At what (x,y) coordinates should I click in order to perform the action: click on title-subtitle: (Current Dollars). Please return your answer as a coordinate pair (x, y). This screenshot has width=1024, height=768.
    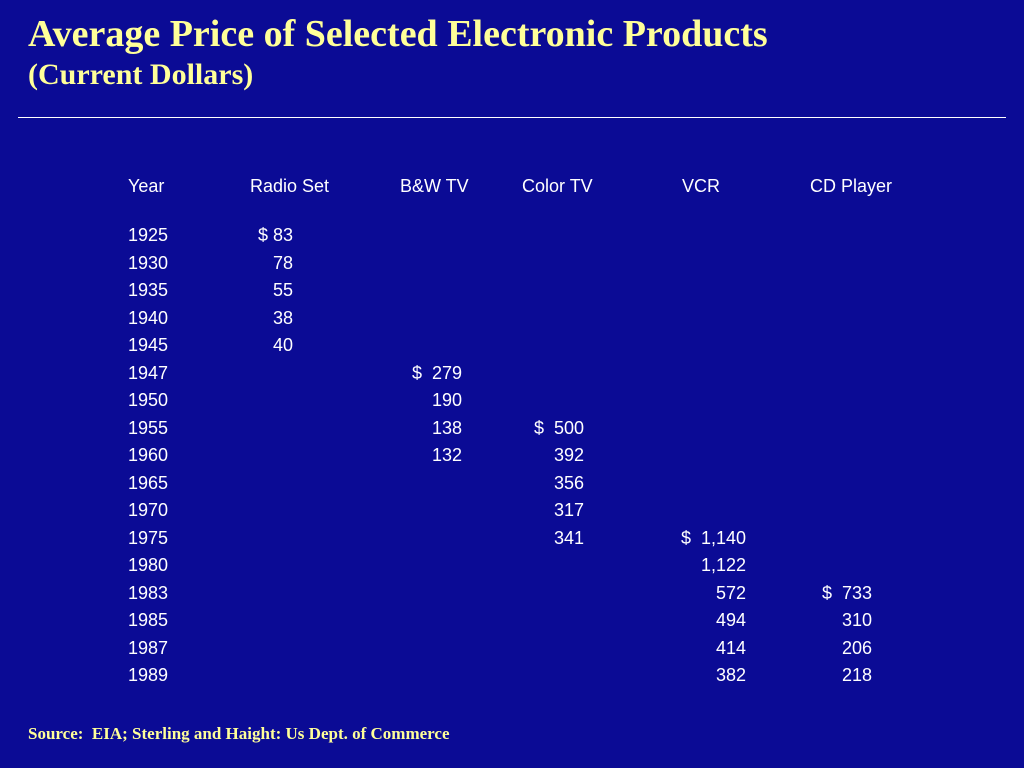
    Looking at the image, I should click on (141, 75).